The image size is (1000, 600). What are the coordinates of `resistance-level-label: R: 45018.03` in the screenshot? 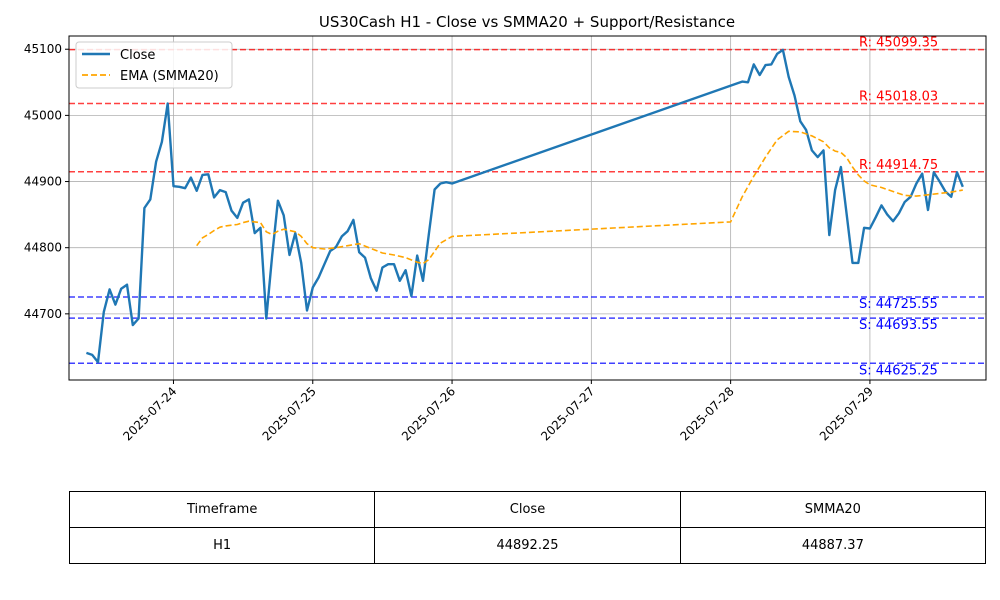 It's located at (898, 96).